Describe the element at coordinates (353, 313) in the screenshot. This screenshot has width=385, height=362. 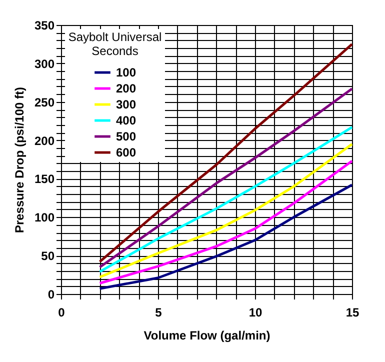
I see `x-tick-label: 15` at that location.